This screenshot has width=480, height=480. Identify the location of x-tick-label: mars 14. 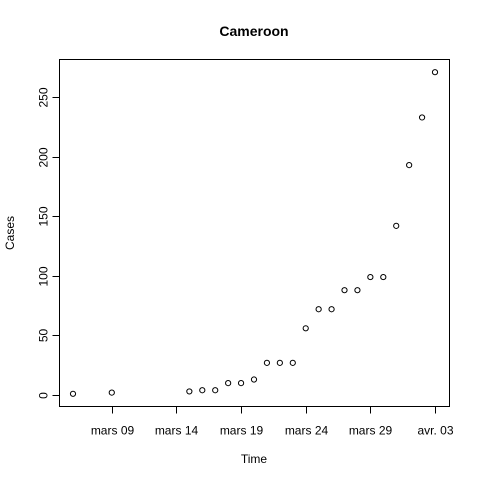
(177, 431).